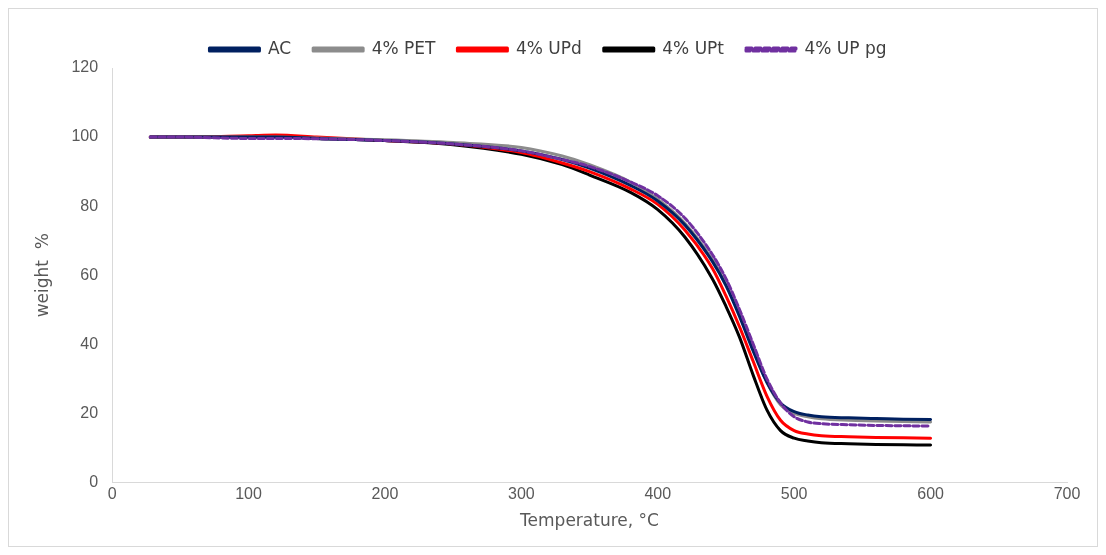  What do you see at coordinates (404, 47) in the screenshot?
I see `legend-label: 4% PET` at bounding box center [404, 47].